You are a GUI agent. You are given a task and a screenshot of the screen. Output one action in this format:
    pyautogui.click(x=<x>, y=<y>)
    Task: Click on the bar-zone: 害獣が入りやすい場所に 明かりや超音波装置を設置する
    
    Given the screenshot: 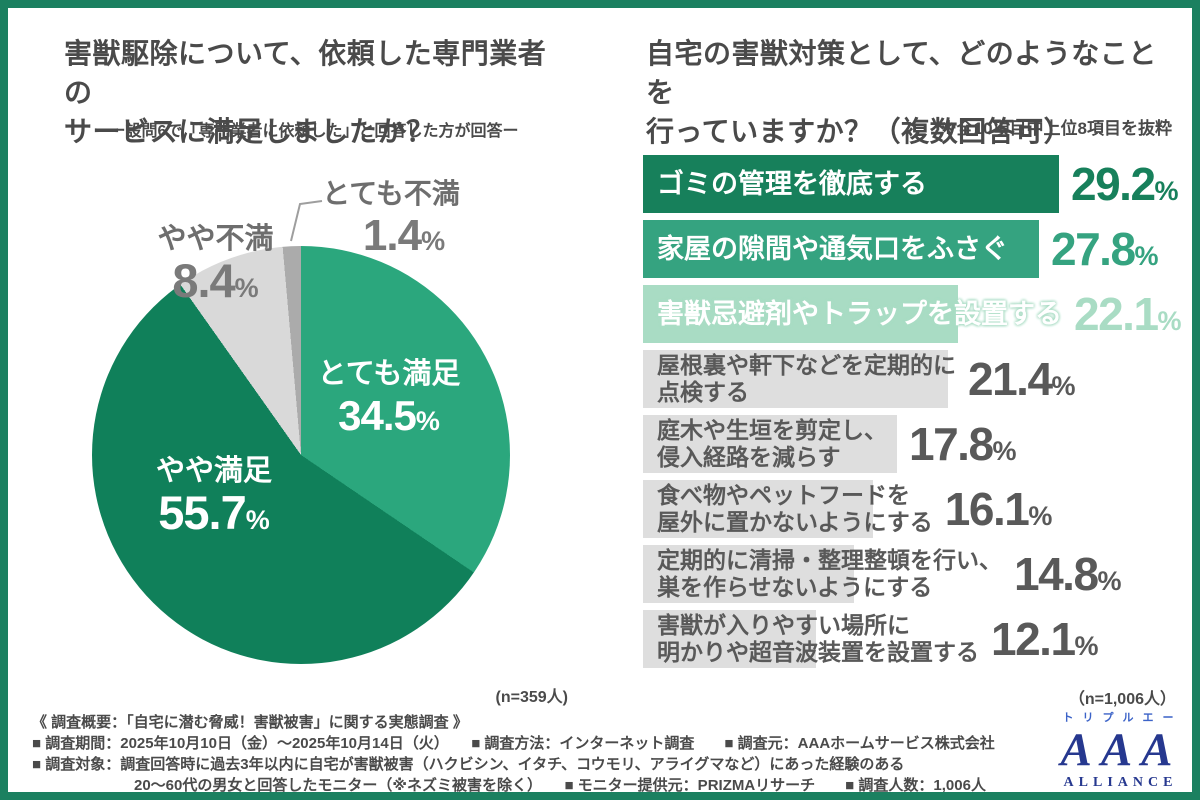 What is the action you would take?
    pyautogui.click(x=811, y=639)
    